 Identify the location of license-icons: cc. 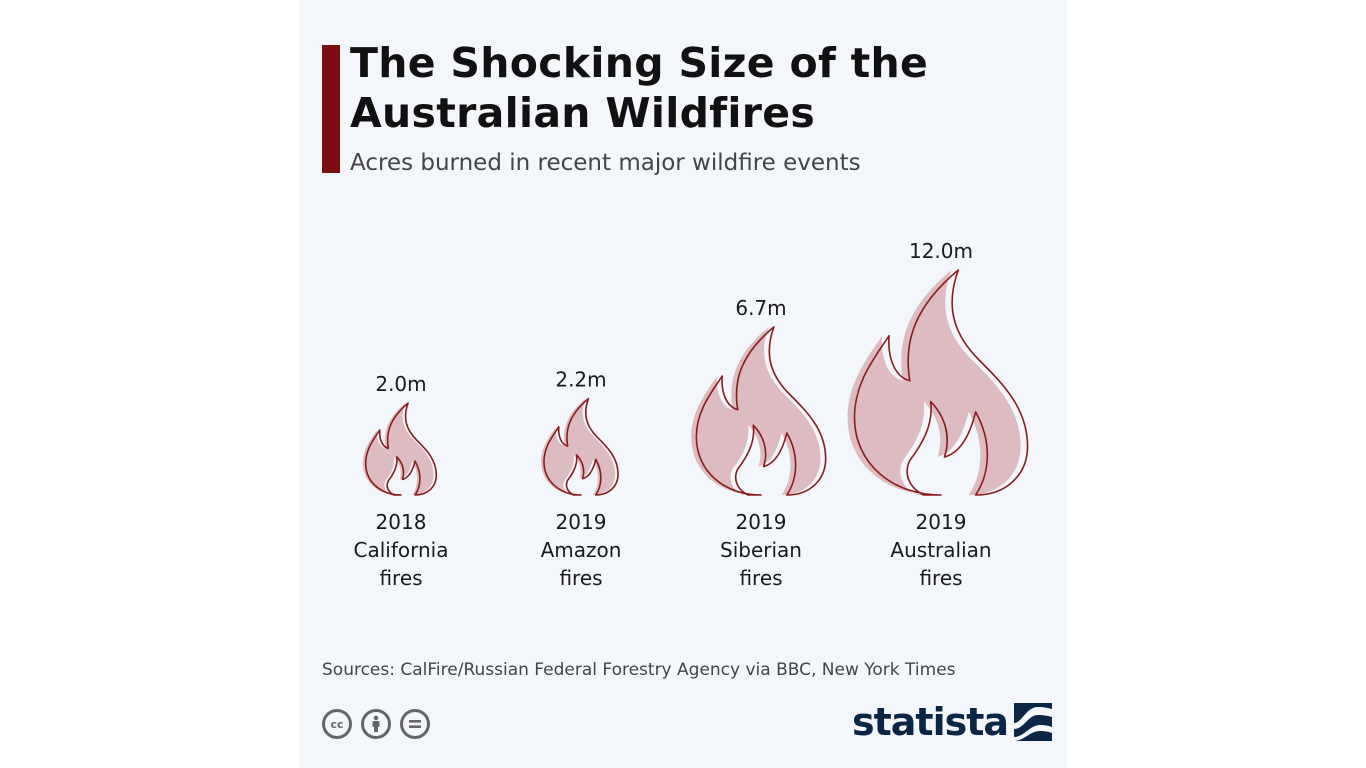
(376, 724).